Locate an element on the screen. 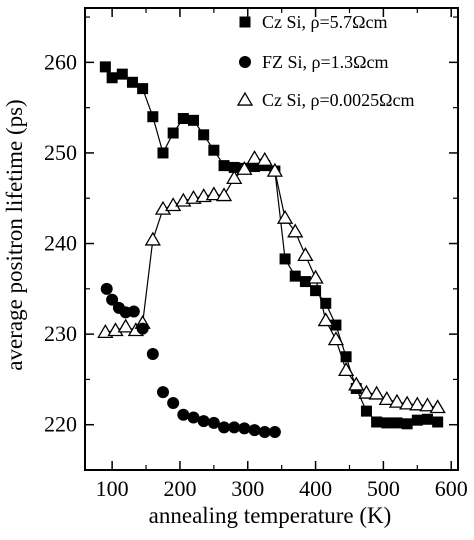 The height and width of the screenshot is (540, 474). y-tick-label: 220 is located at coordinates (60, 424).